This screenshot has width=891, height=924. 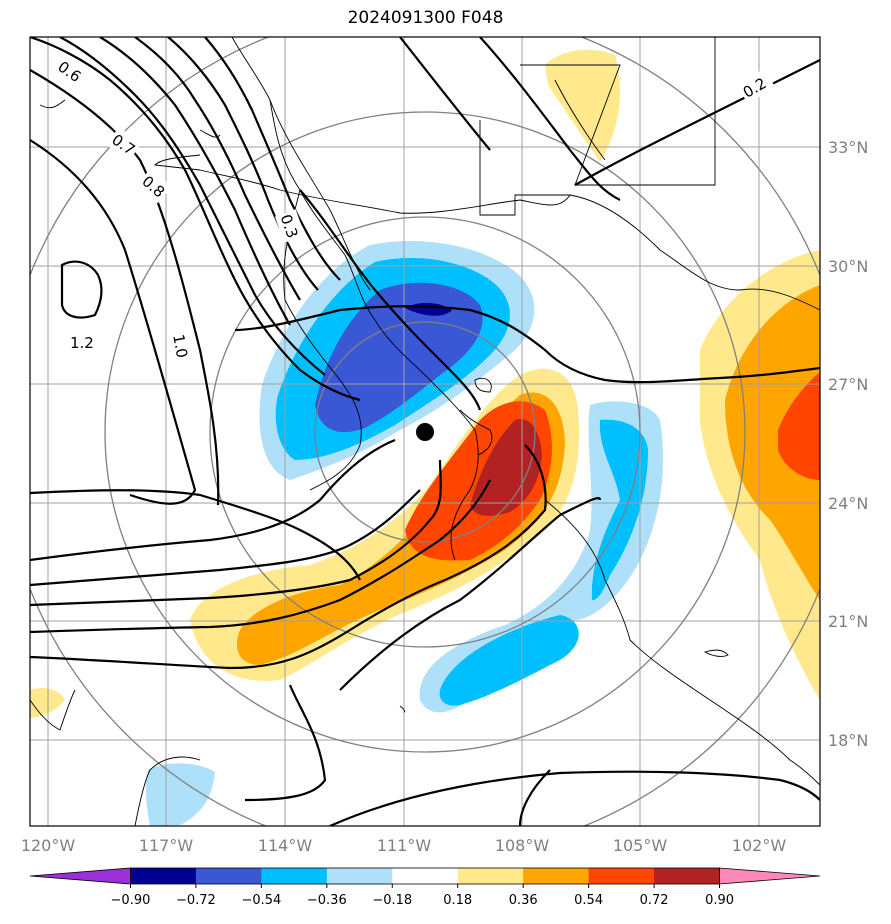 What do you see at coordinates (522, 845) in the screenshot?
I see `lon-label-108w: 108°W` at bounding box center [522, 845].